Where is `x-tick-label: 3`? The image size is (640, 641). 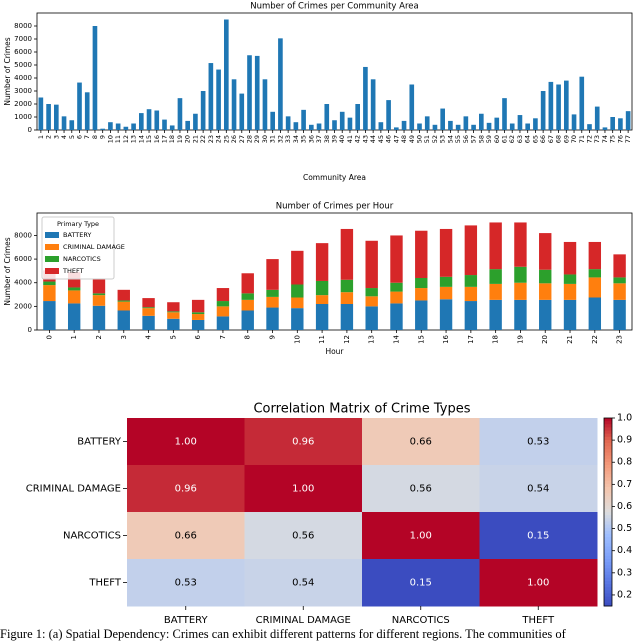 x-tick-label: 3 is located at coordinates (56, 137).